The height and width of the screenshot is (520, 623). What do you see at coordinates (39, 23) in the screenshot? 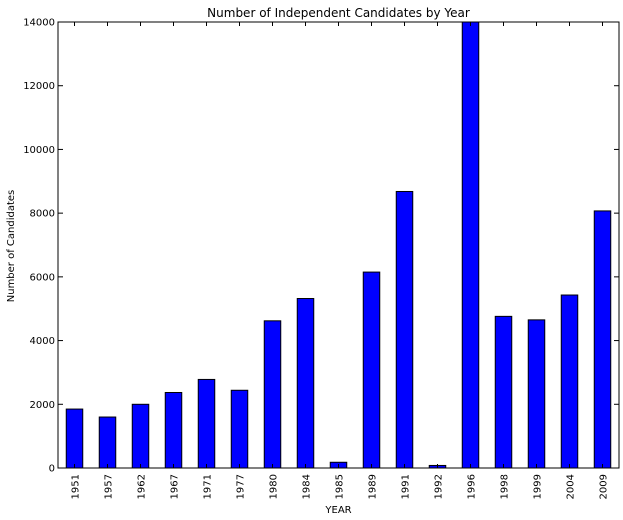
I see `y-tick-label: 14000` at bounding box center [39, 23].